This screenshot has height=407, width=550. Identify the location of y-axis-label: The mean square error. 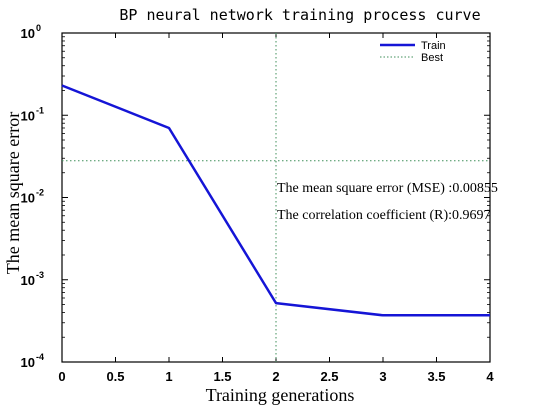
(13, 193).